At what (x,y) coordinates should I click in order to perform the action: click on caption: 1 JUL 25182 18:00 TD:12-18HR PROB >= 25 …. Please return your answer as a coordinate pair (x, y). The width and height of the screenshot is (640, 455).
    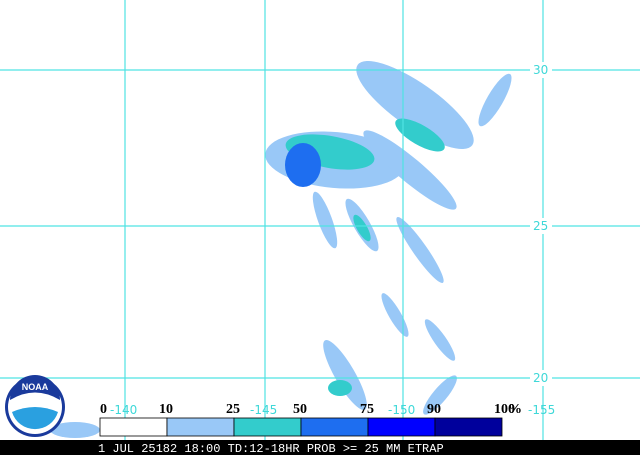
    Looking at the image, I should click on (271, 448).